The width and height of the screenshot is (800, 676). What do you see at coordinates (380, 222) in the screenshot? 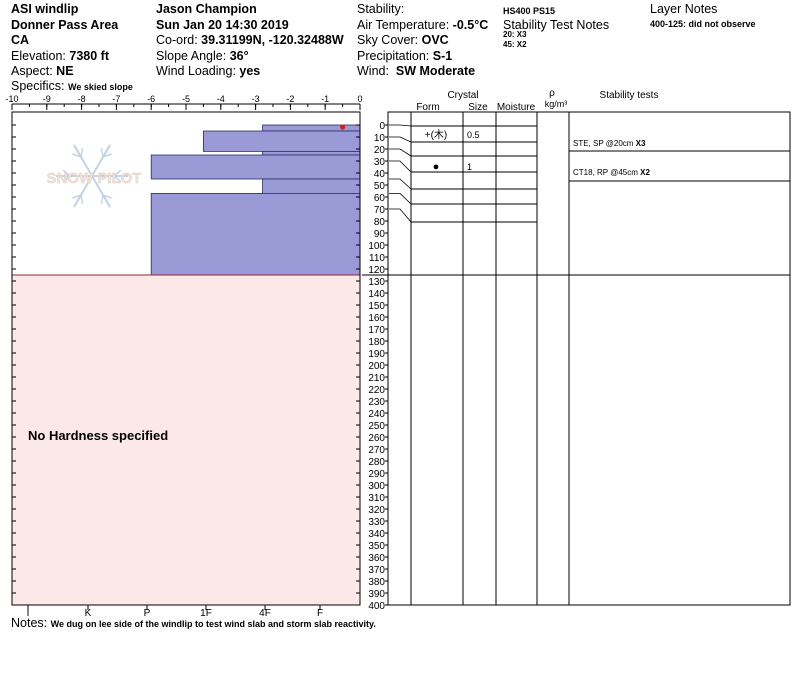
I see `depth-label: 80` at bounding box center [380, 222].